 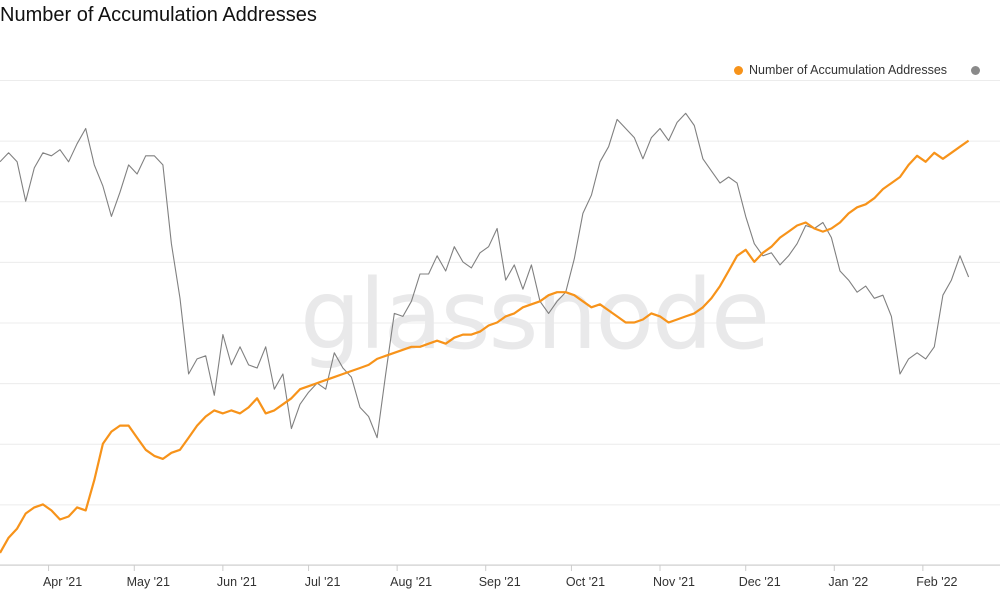 I want to click on x-tick-label: Jun '21, so click(x=237, y=582).